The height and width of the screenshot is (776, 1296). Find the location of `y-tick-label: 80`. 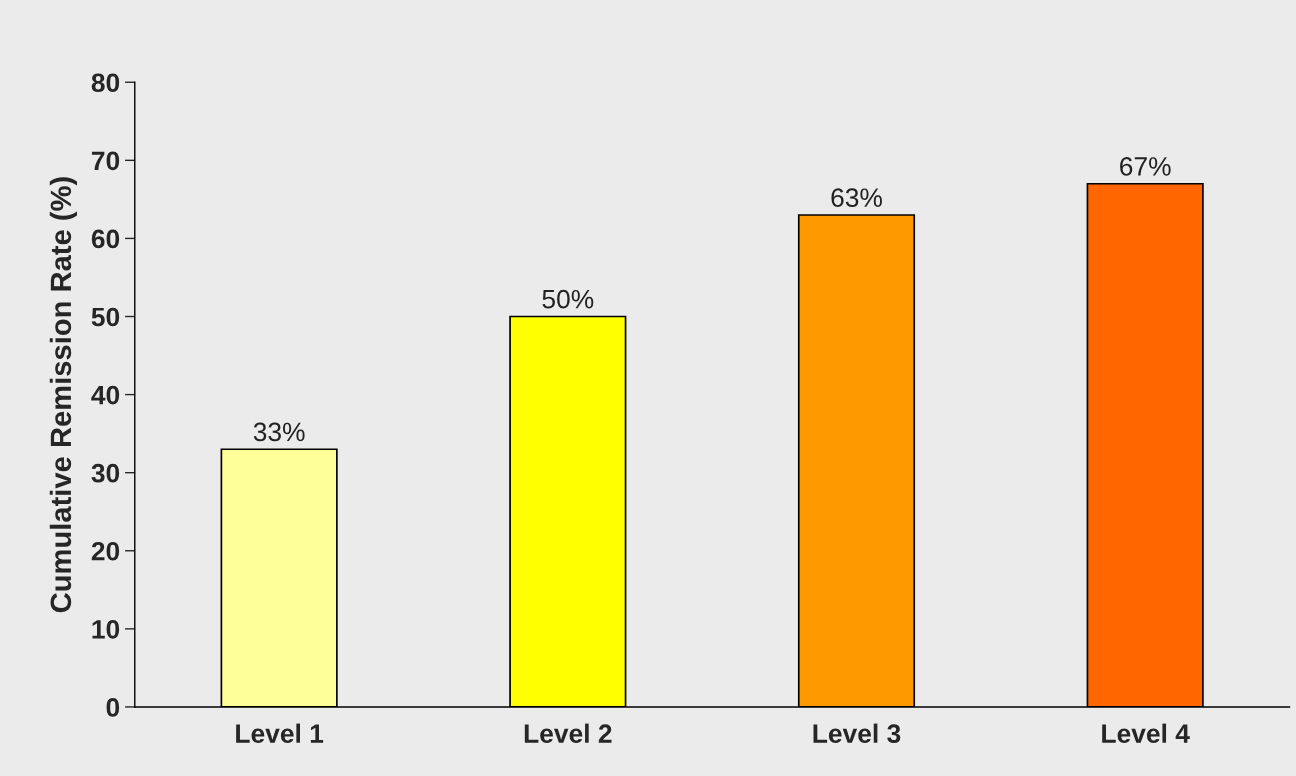

y-tick-label: 80 is located at coordinates (105, 83).